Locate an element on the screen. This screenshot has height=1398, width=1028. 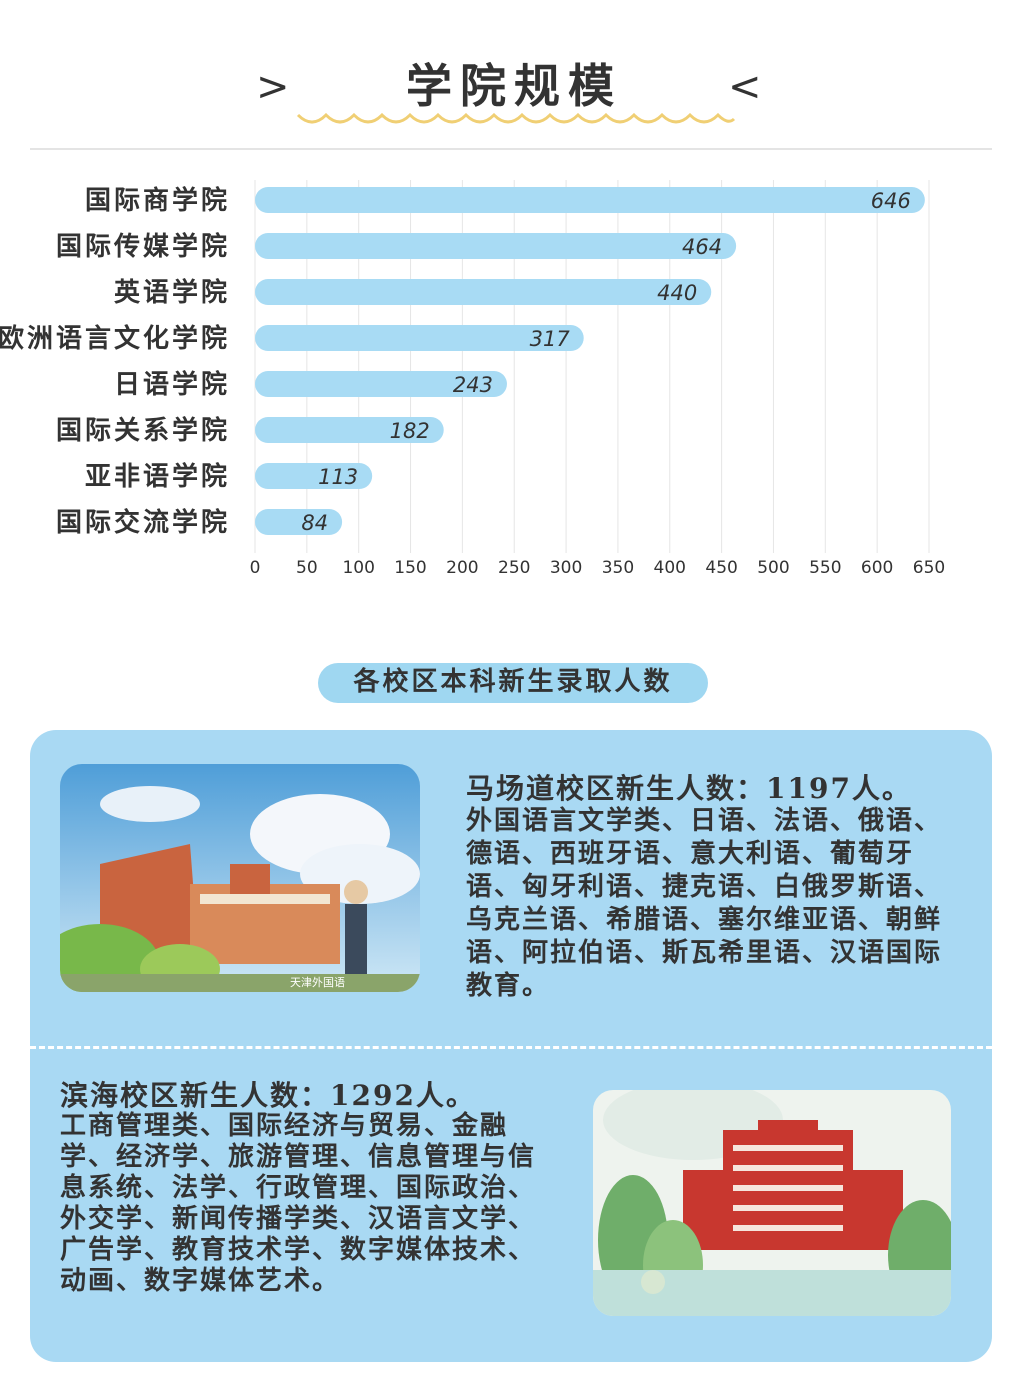
category-label: 日语学院 is located at coordinates (172, 384).